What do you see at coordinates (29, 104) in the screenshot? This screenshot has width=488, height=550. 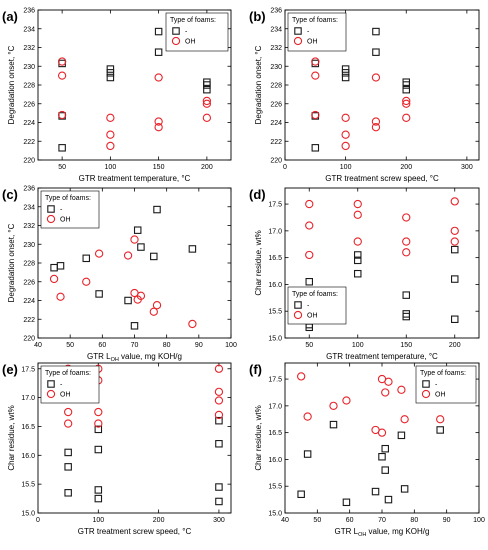 I see `y-tick-label: 226` at bounding box center [29, 104].